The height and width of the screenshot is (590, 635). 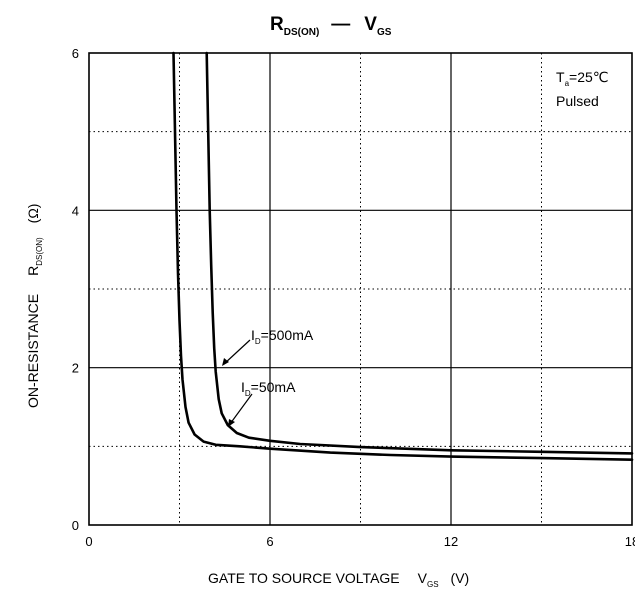 What do you see at coordinates (273, 387) in the screenshot?
I see `series-label-50-rest: =50mA` at bounding box center [273, 387].